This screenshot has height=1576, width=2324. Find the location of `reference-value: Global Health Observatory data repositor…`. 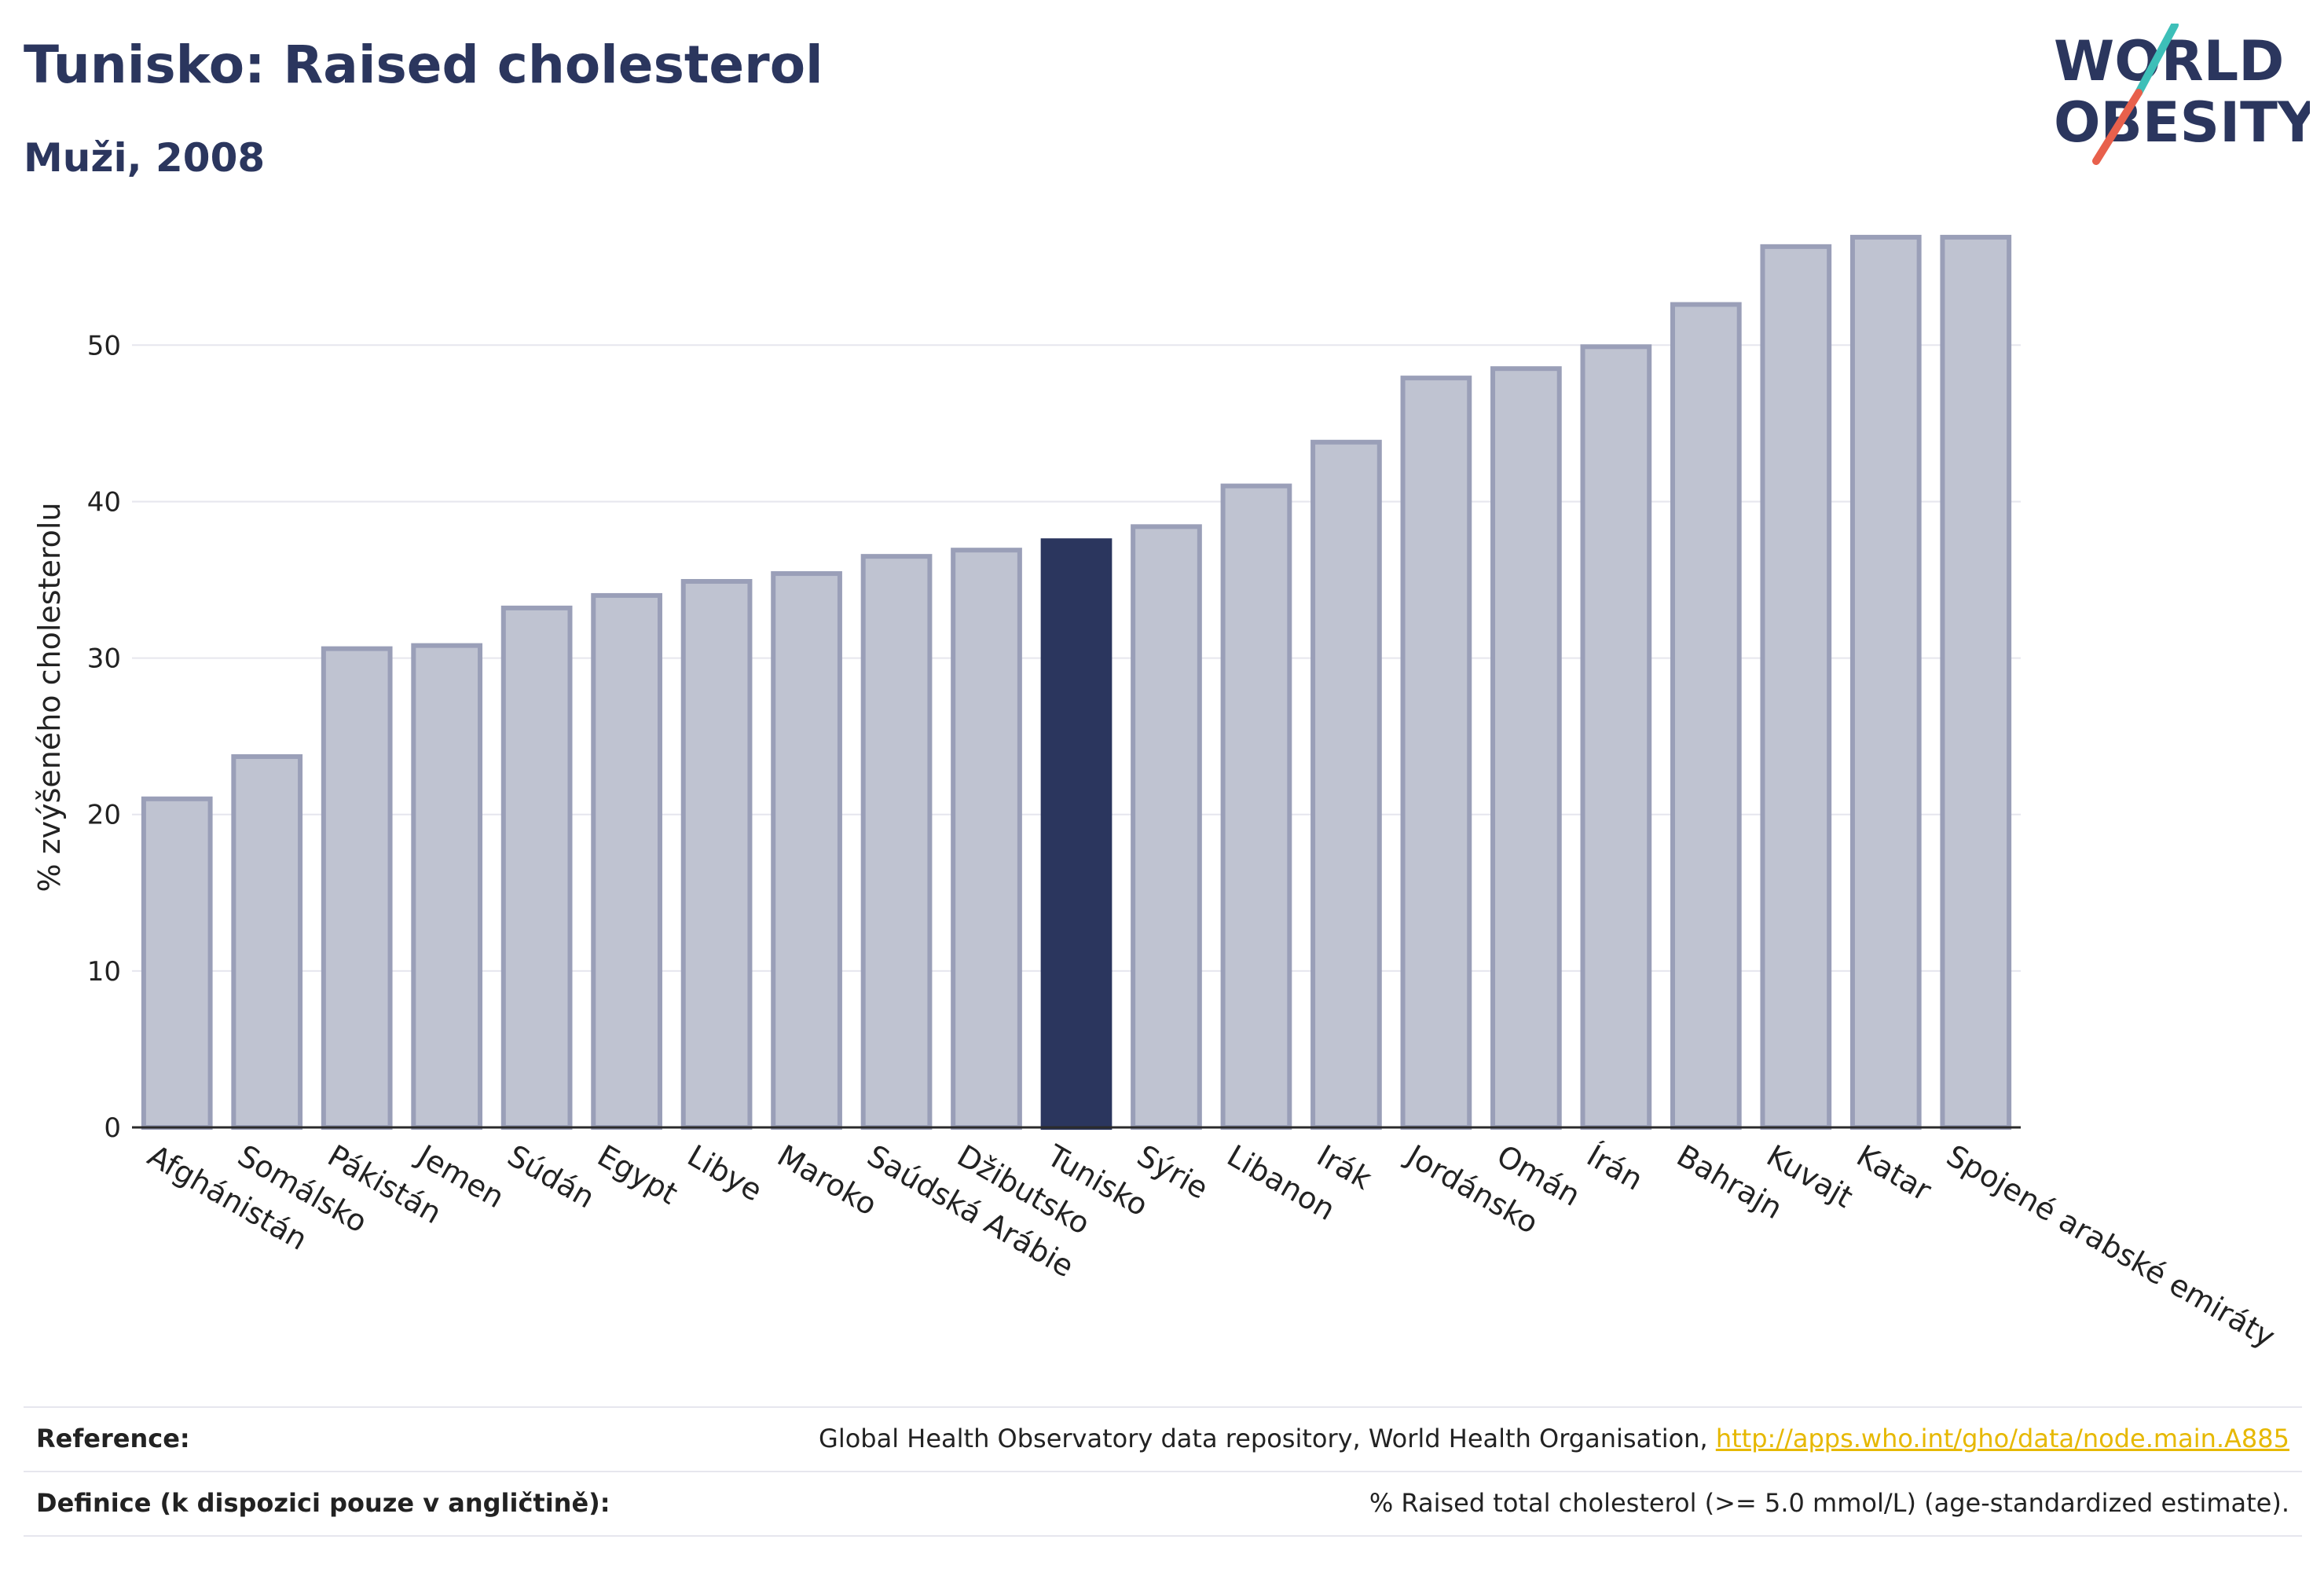

reference-value: Global Health Observatory data repositor… is located at coordinates (1554, 1438).